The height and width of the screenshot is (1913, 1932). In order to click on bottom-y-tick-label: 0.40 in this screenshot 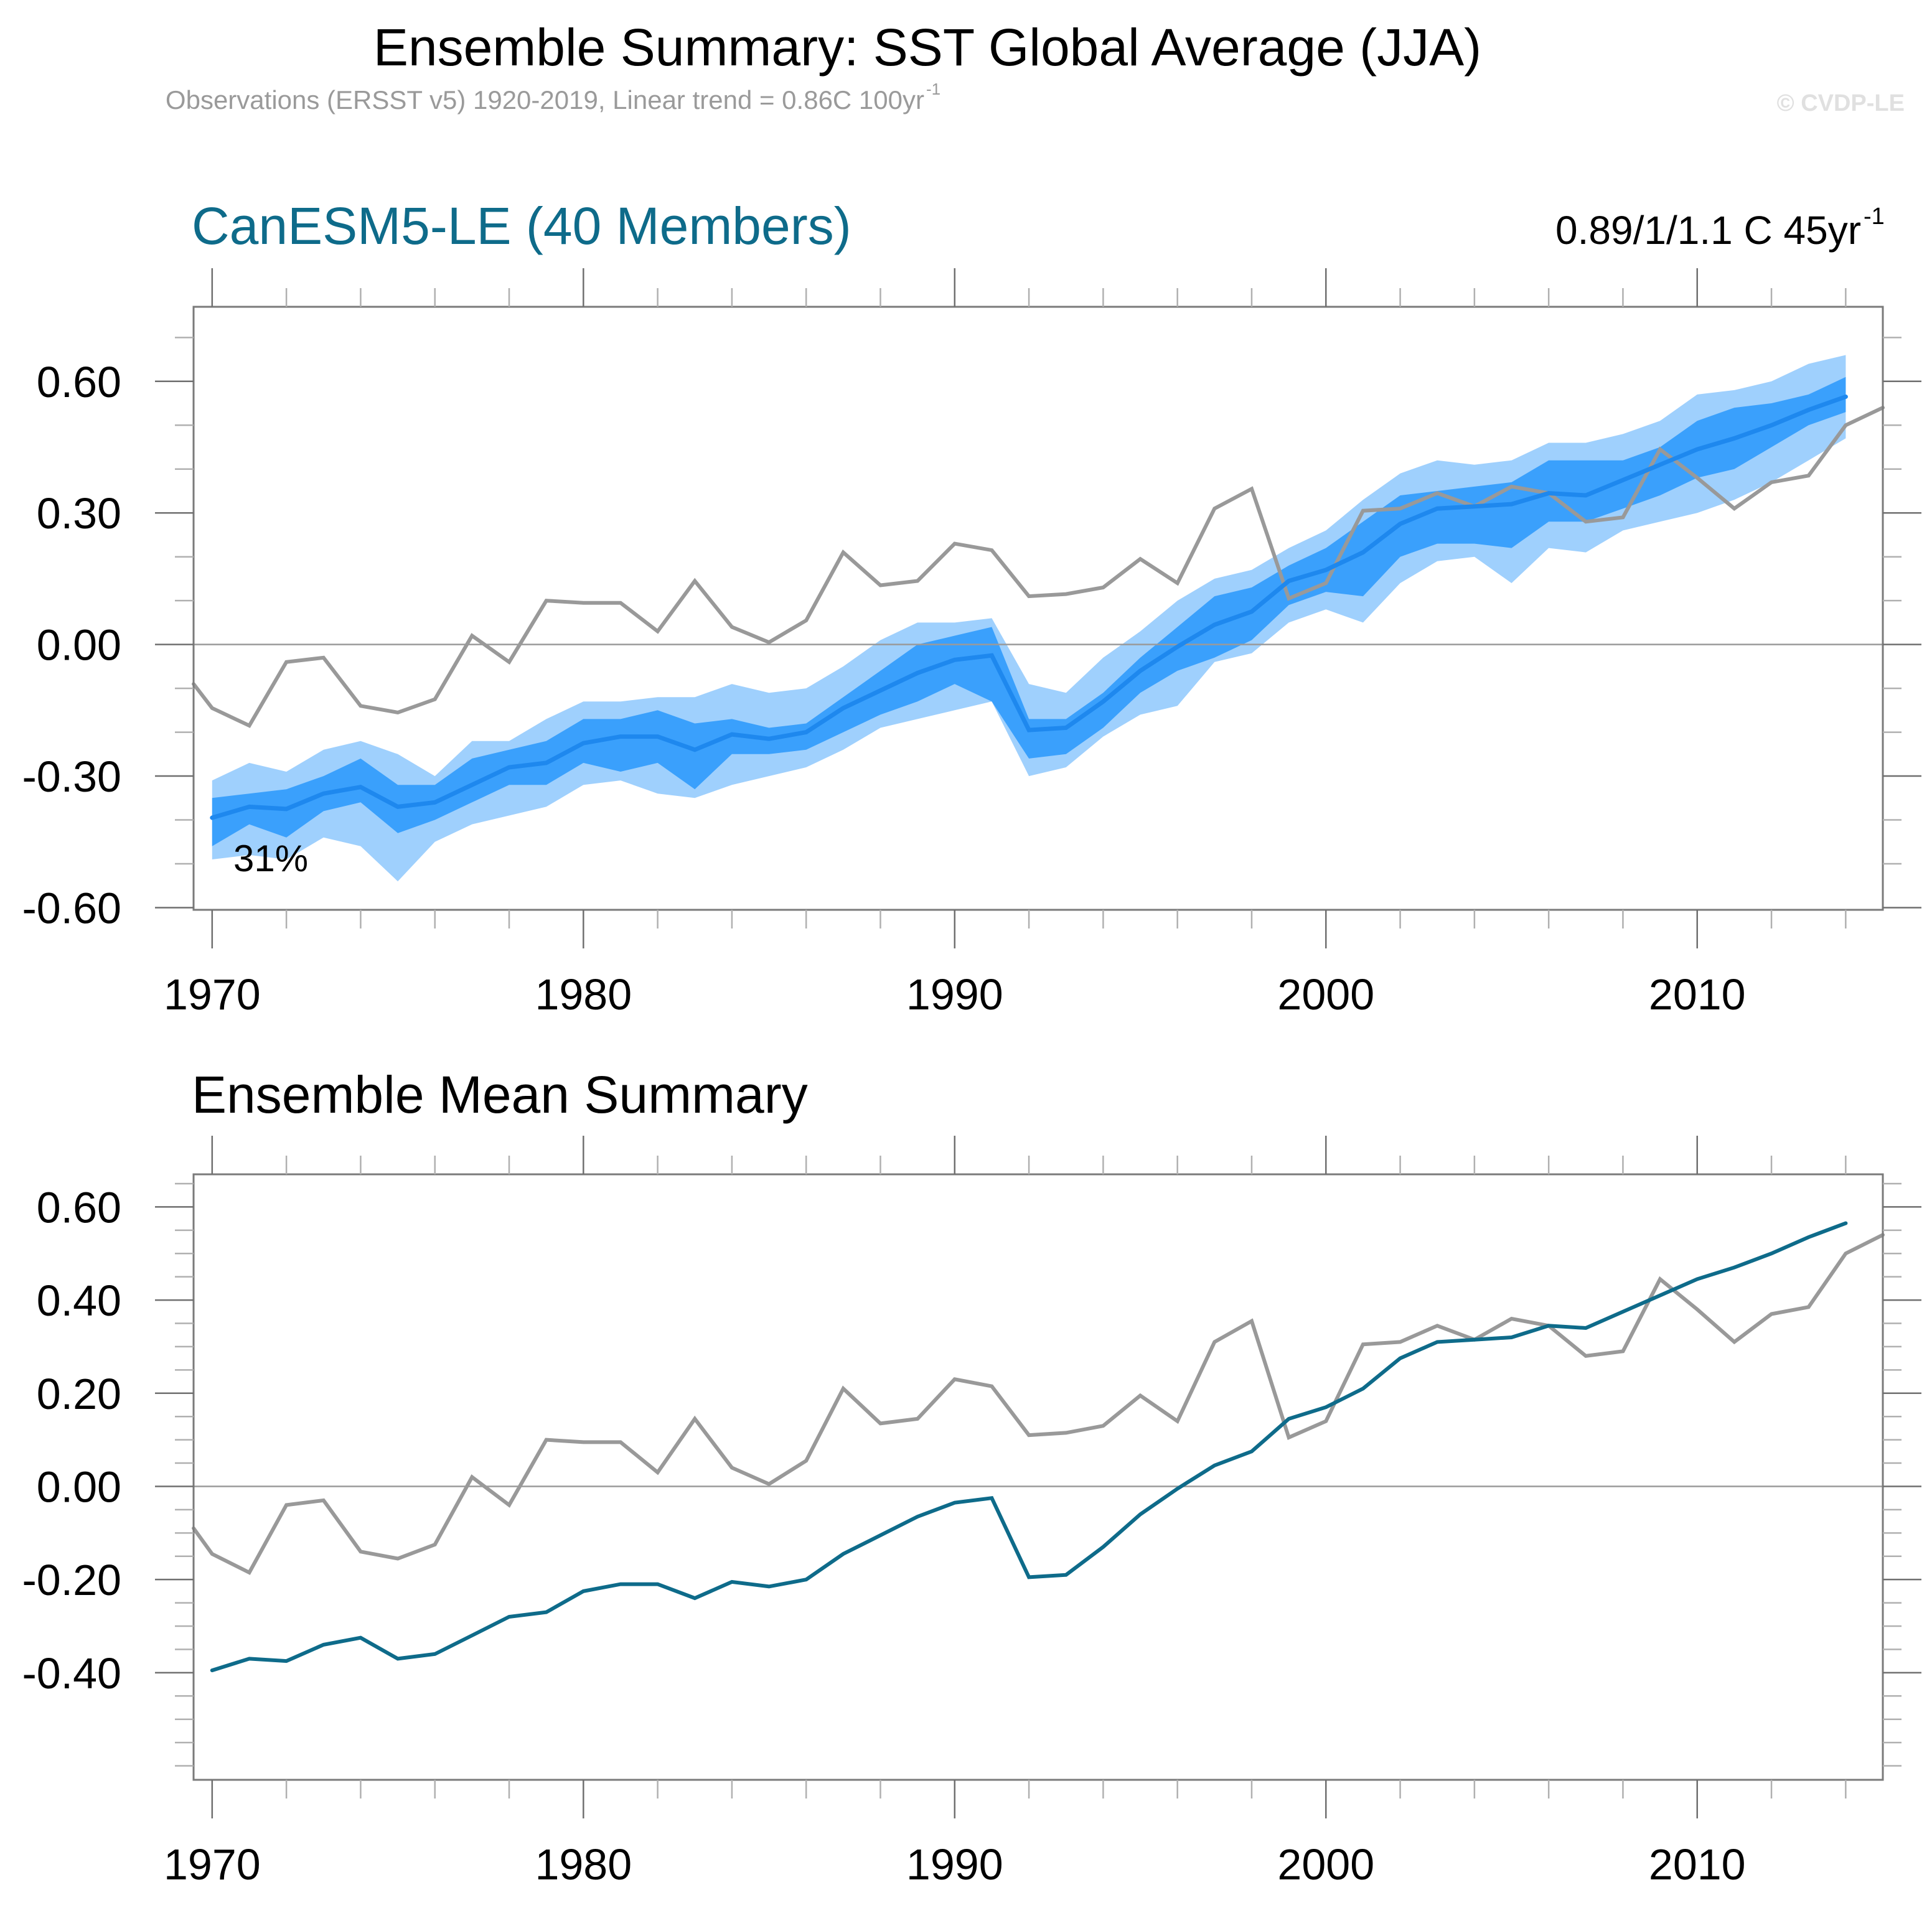, I will do `click(79, 1300)`.